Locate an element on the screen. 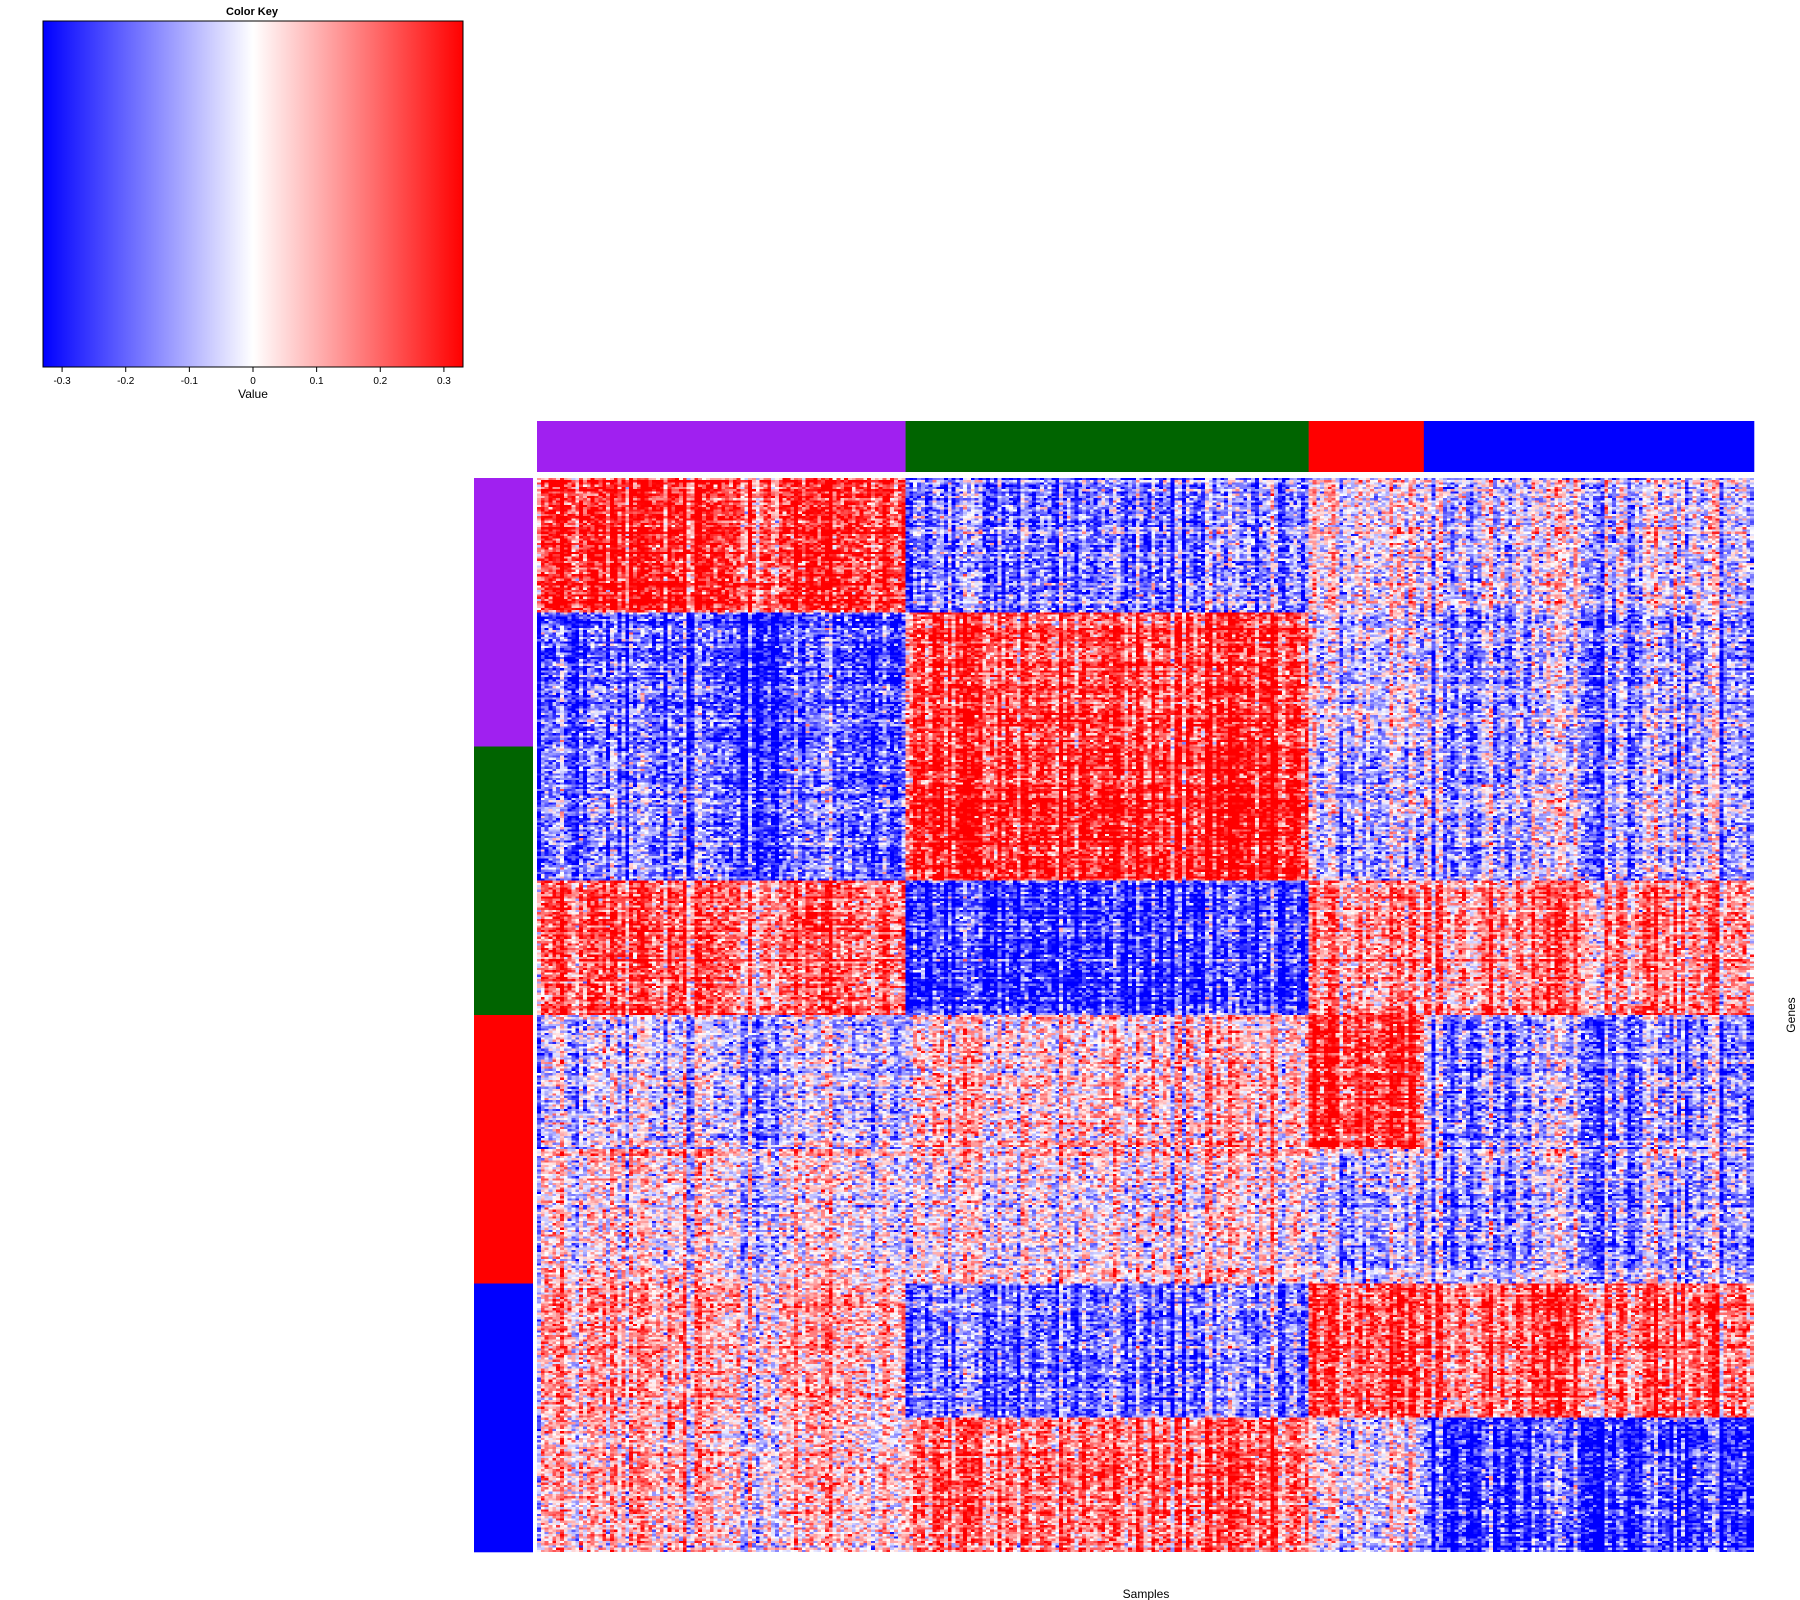 Image resolution: width=1800 pixels, height=1600 pixels. color-key-xlabel: Value is located at coordinates (253, 394).